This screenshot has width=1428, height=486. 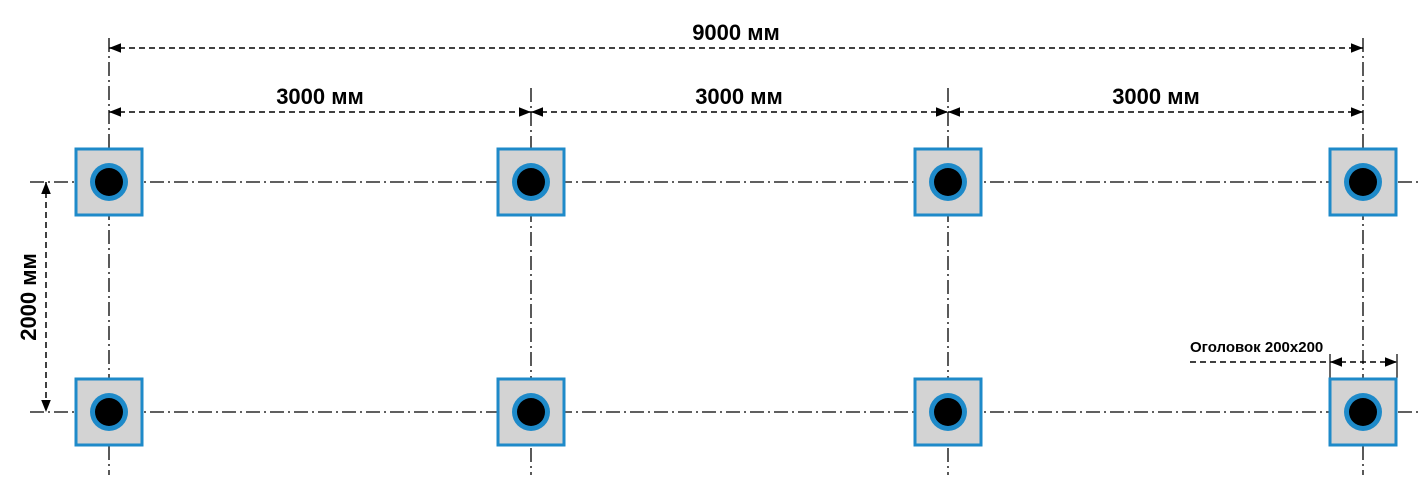 What do you see at coordinates (28, 297) in the screenshot?
I see `dim-depth-label: 2000 мм` at bounding box center [28, 297].